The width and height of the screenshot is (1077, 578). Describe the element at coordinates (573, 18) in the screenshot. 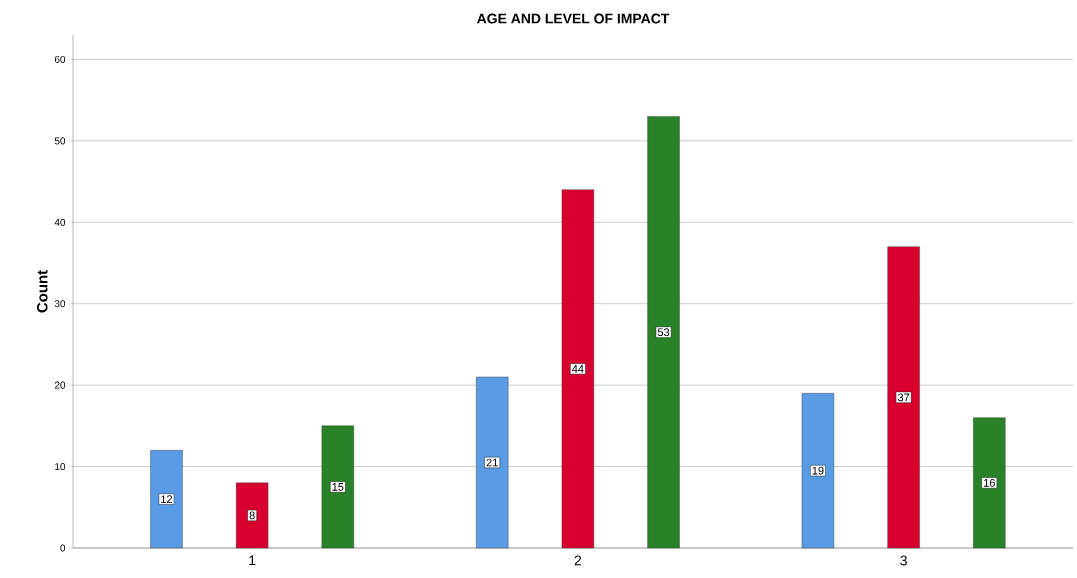

I see `chart-title: AGE AND LEVEL OF IMPACT` at that location.